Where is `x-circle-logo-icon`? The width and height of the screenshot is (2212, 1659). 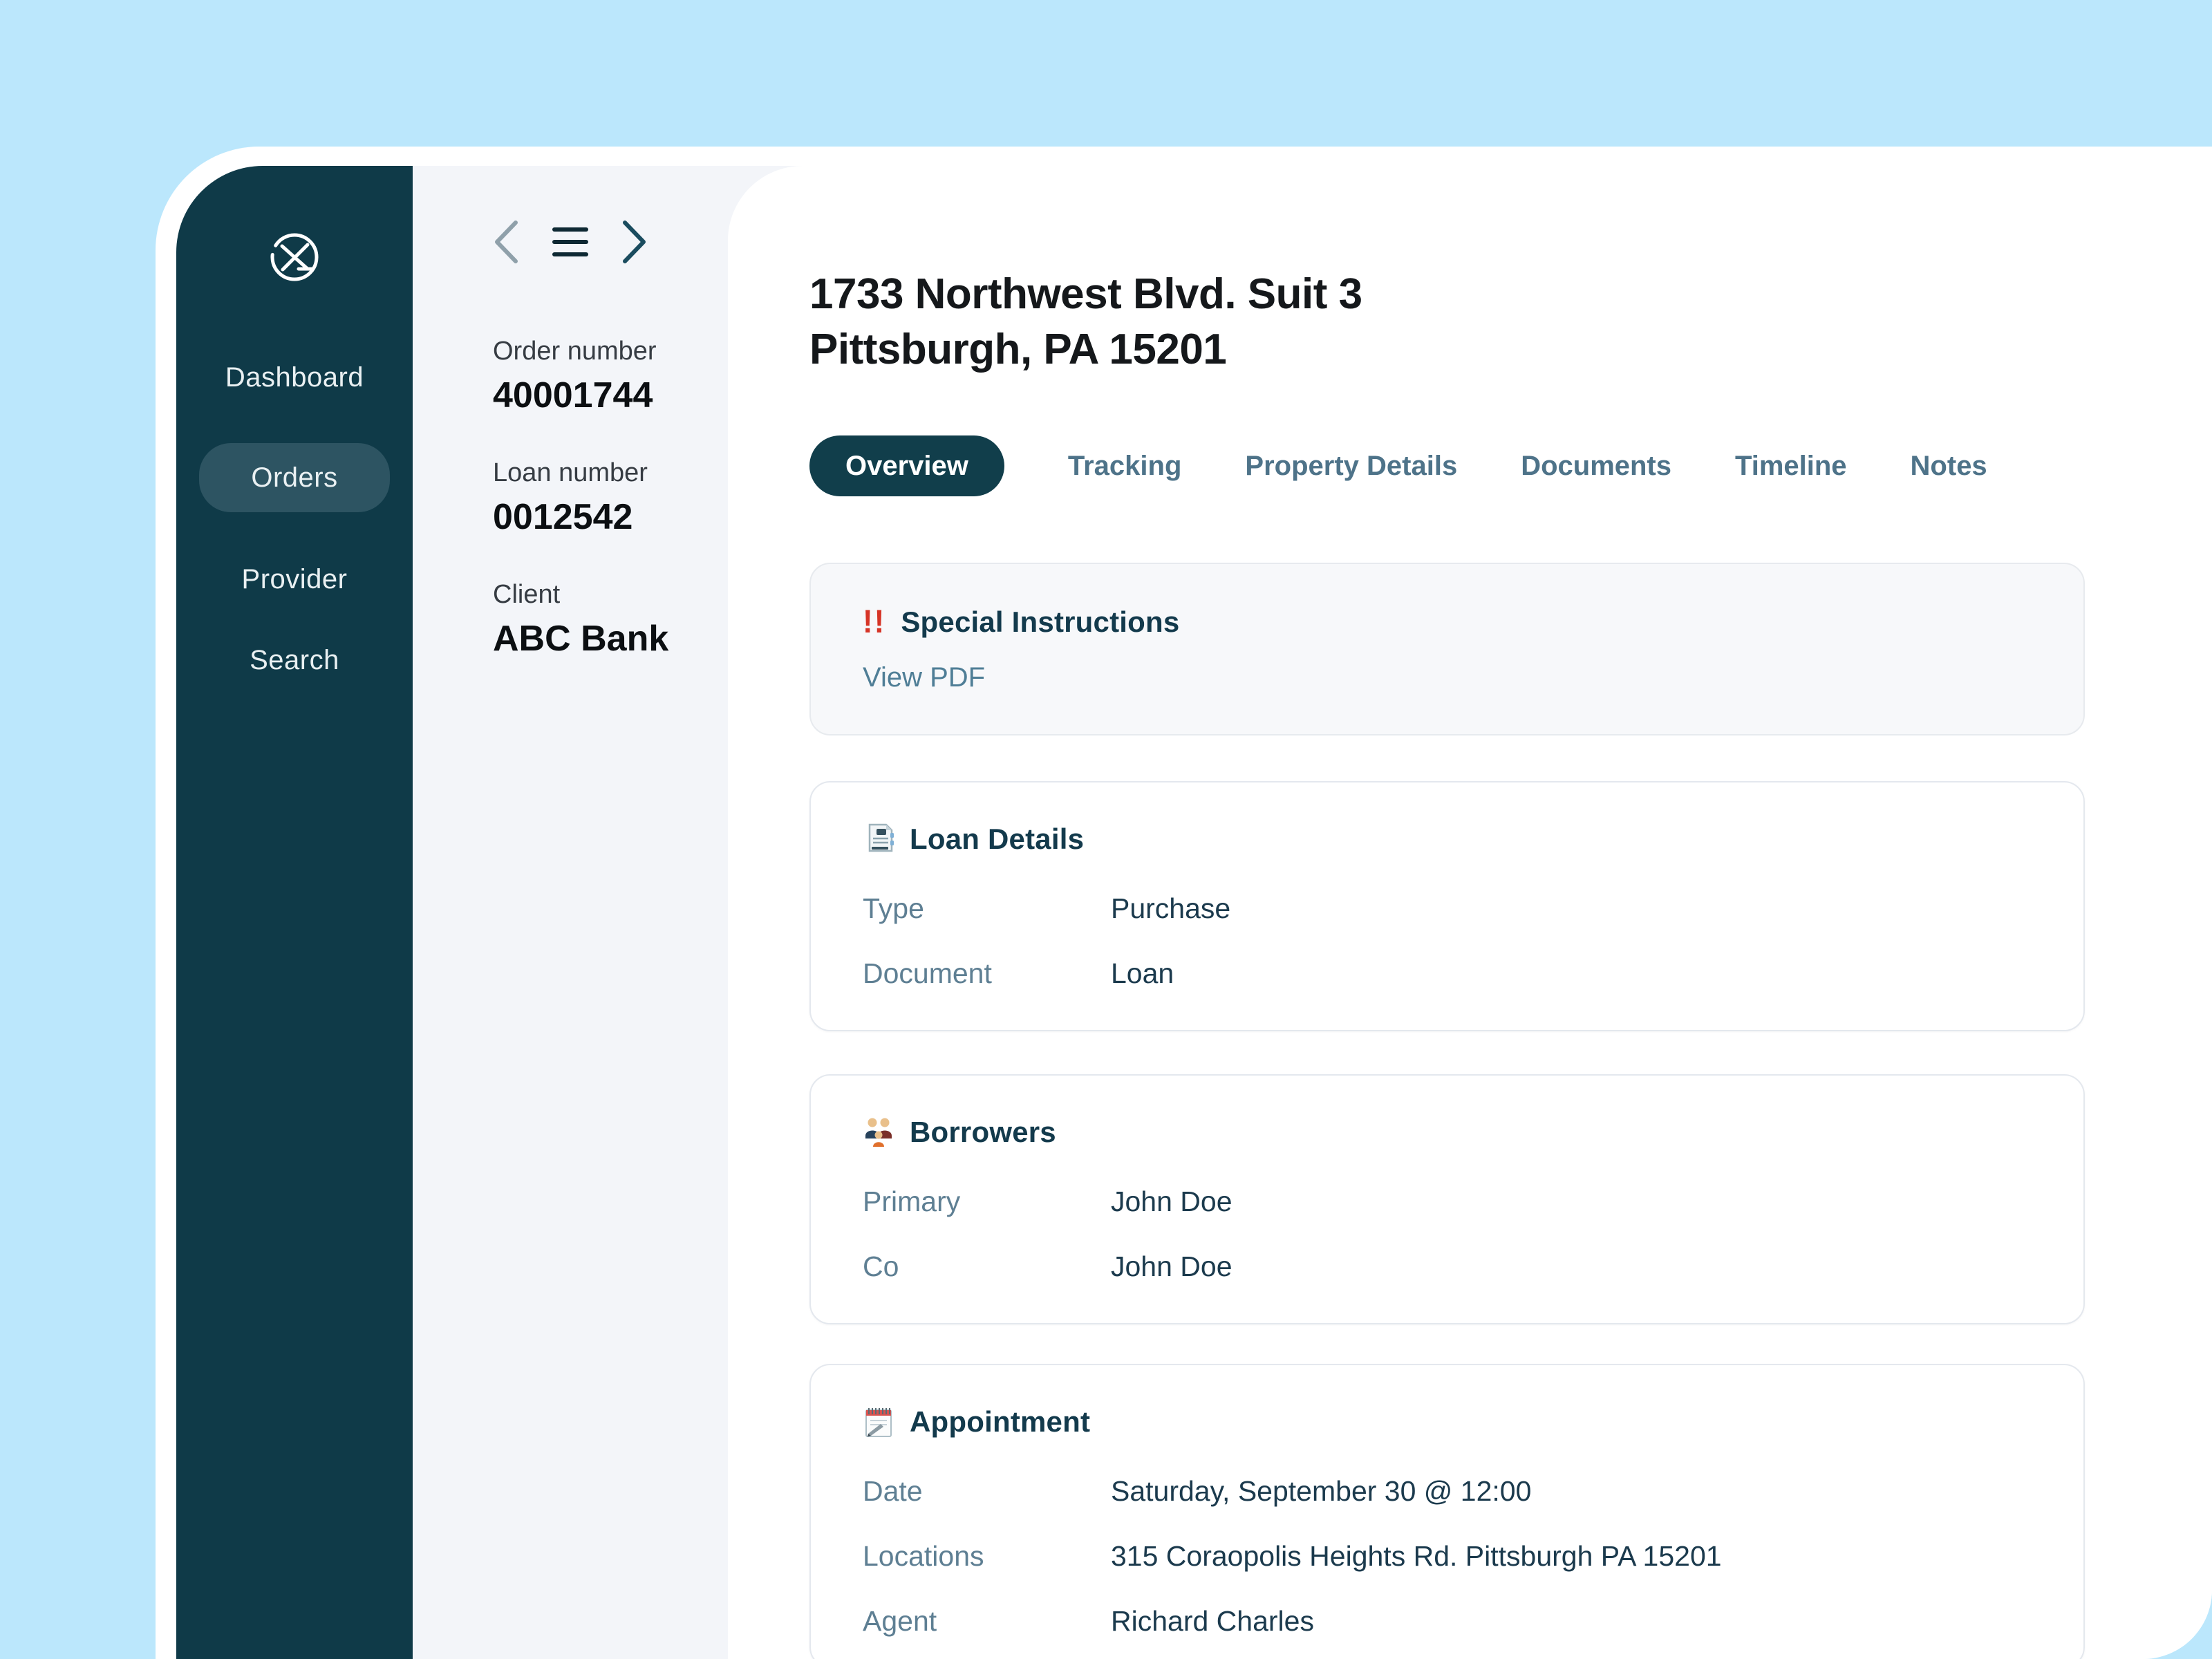
x-circle-logo-icon is located at coordinates (294, 257).